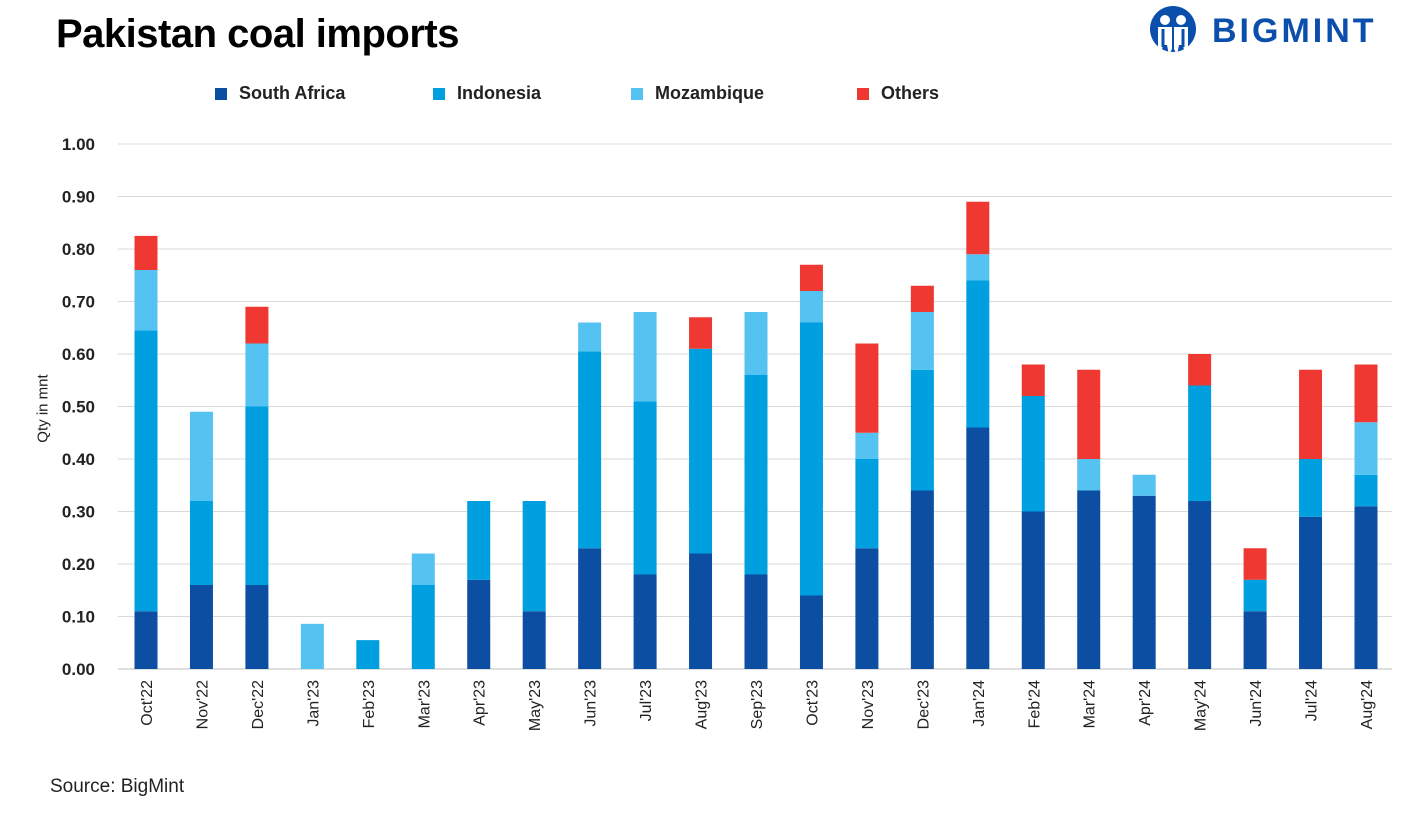  I want to click on x-tick-label: Nov'23, so click(868, 704).